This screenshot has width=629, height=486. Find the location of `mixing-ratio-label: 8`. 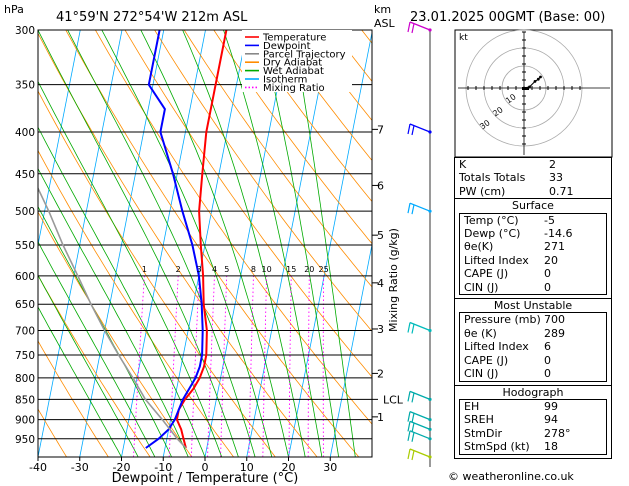

mixing-ratio-label: 8 is located at coordinates (253, 269).